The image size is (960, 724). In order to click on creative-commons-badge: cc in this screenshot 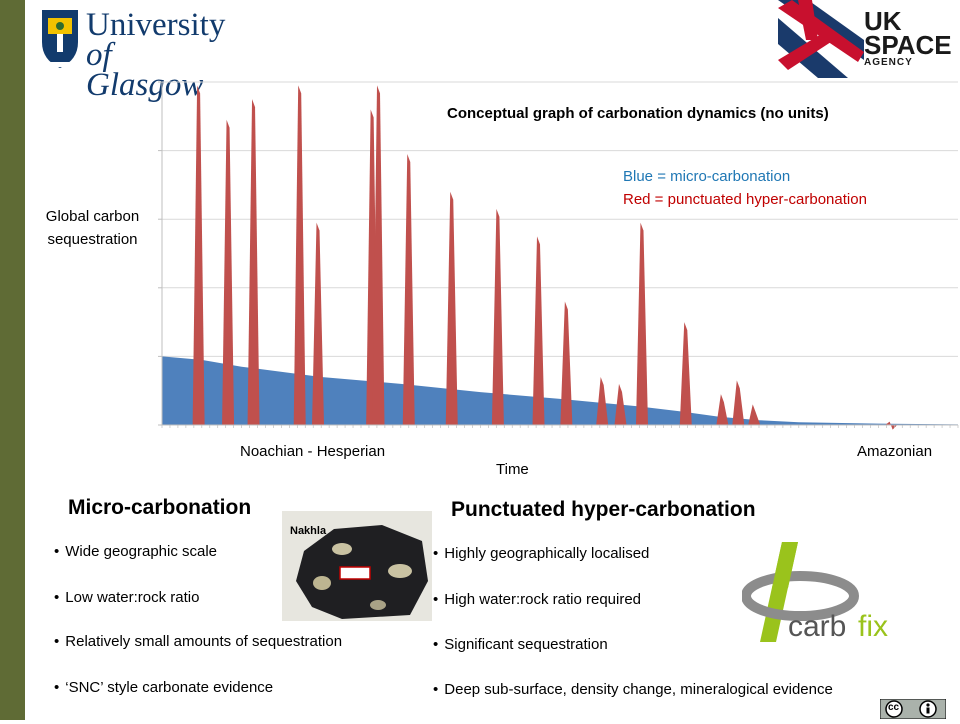, I will do `click(913, 709)`.